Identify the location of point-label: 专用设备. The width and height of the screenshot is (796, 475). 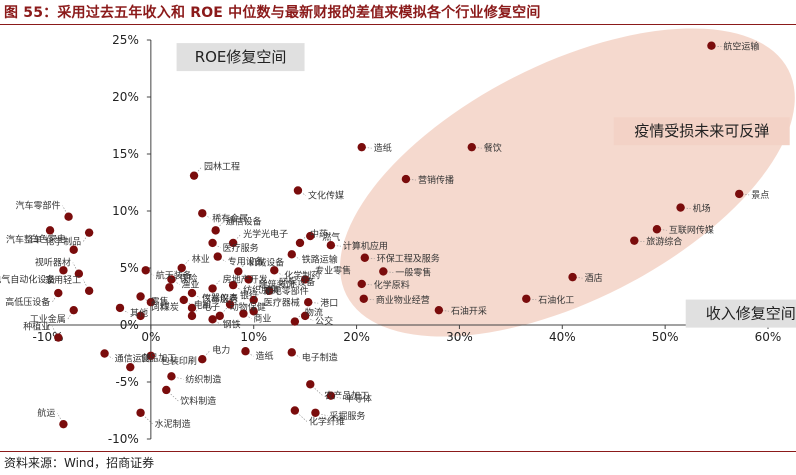
(246, 262).